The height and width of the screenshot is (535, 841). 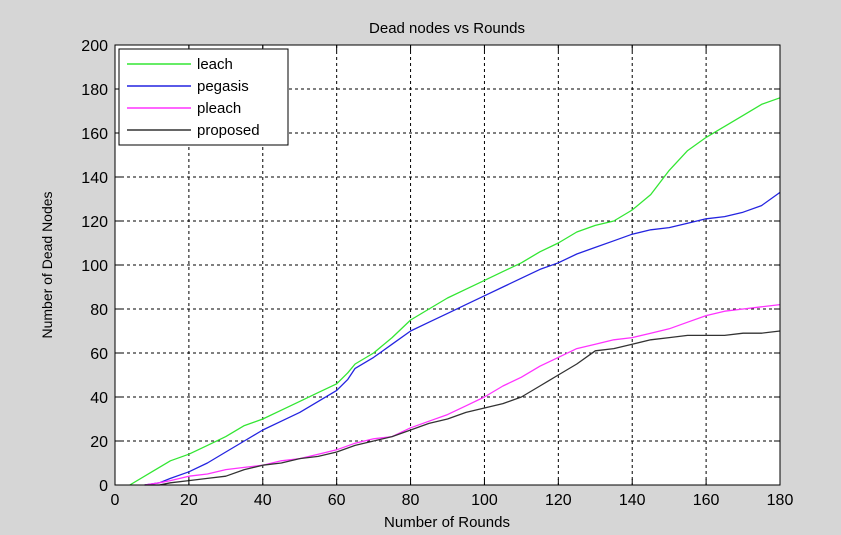 What do you see at coordinates (99, 354) in the screenshot?
I see `y-tick-label: 60` at bounding box center [99, 354].